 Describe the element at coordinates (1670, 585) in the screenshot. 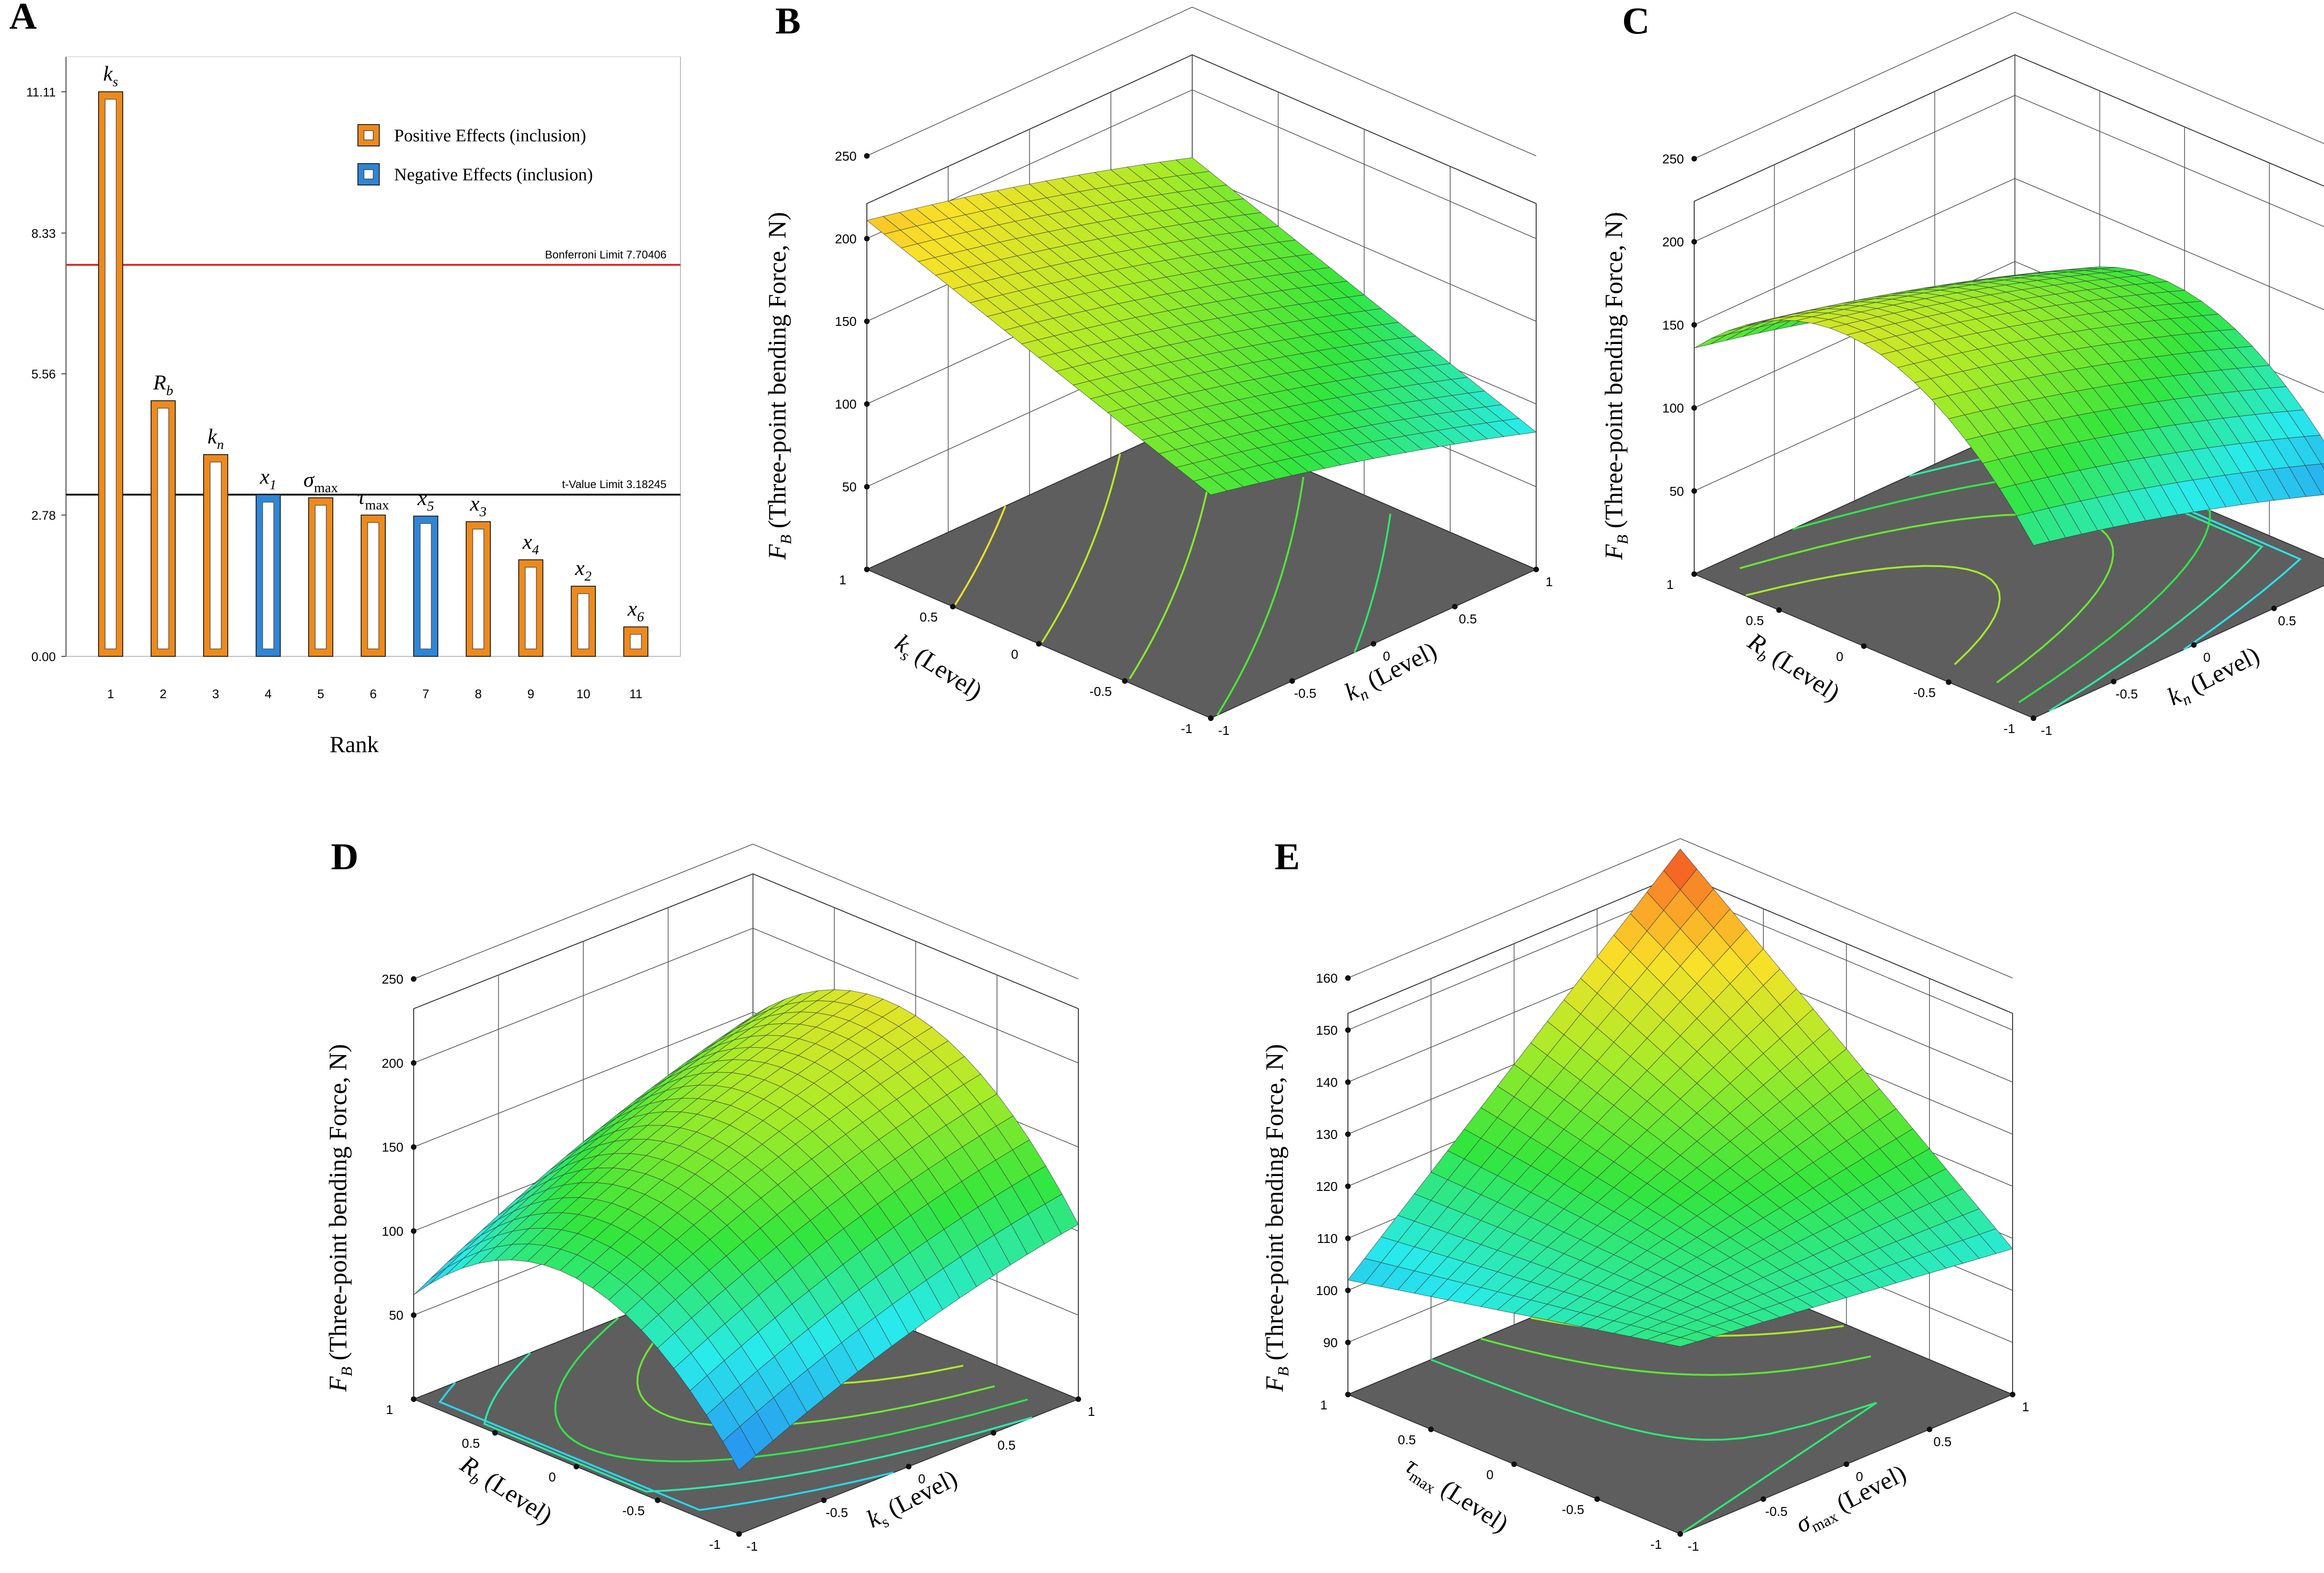

I see `left-axis-tick-label: 1` at that location.